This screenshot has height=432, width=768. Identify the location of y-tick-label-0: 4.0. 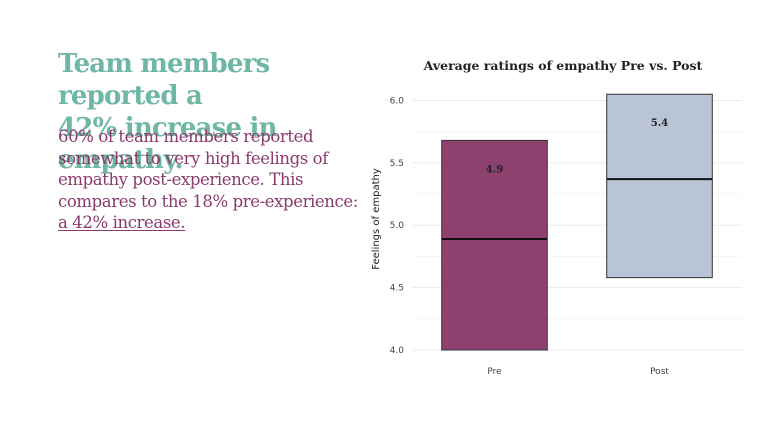
(397, 351).